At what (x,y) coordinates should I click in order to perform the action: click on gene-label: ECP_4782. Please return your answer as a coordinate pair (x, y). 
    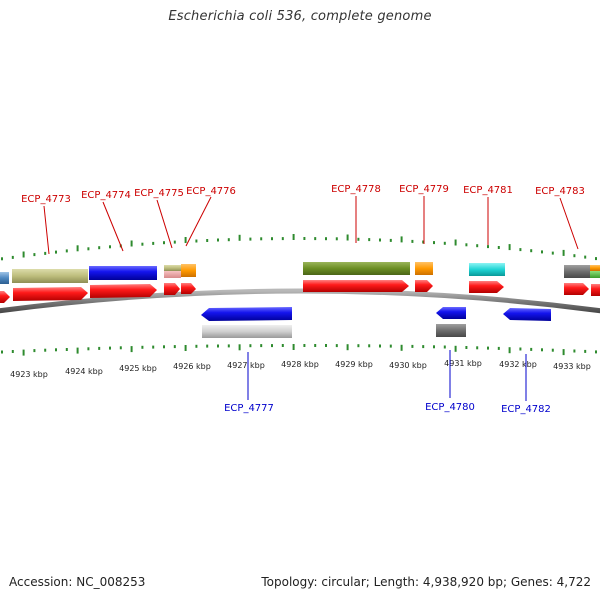
    Looking at the image, I should click on (526, 409).